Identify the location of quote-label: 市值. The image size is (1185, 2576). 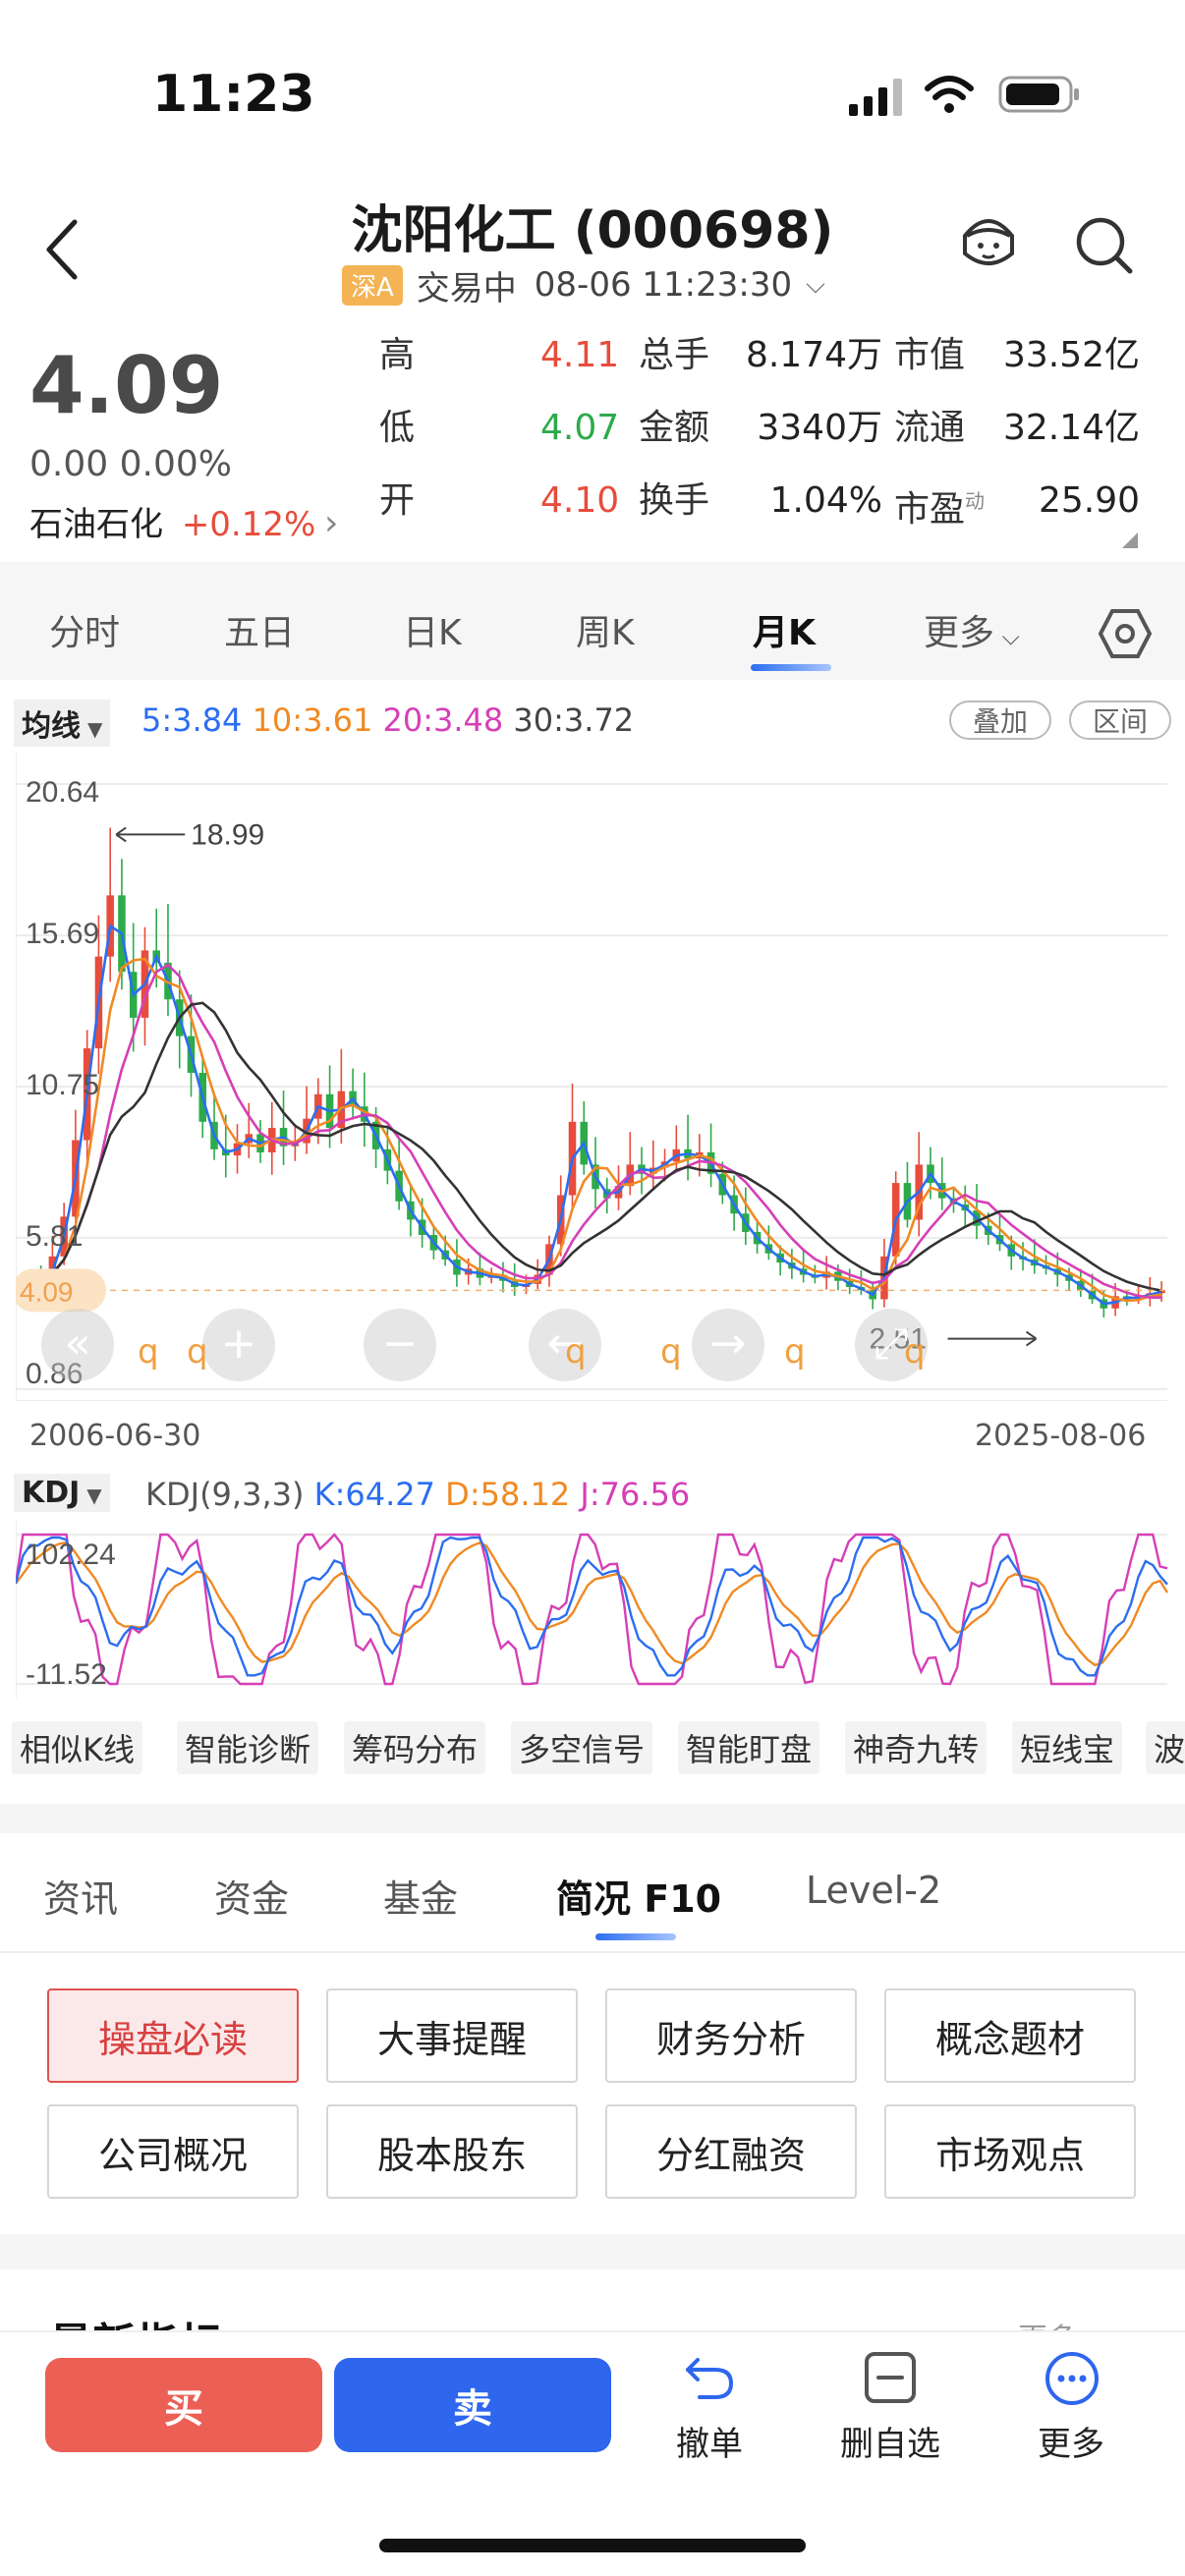
(930, 355).